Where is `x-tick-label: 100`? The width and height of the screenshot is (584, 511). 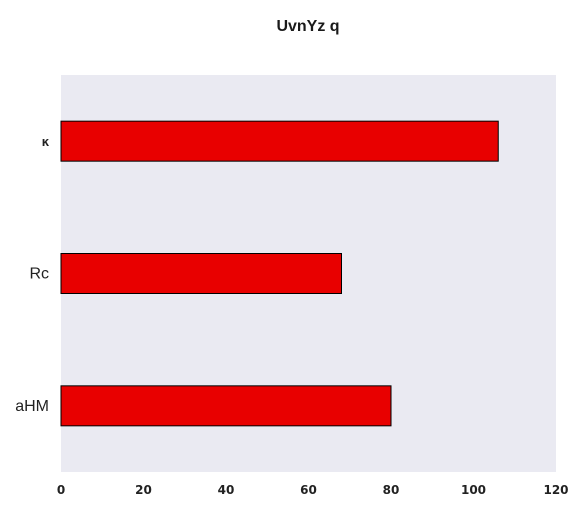 x-tick-label: 100 is located at coordinates (473, 490).